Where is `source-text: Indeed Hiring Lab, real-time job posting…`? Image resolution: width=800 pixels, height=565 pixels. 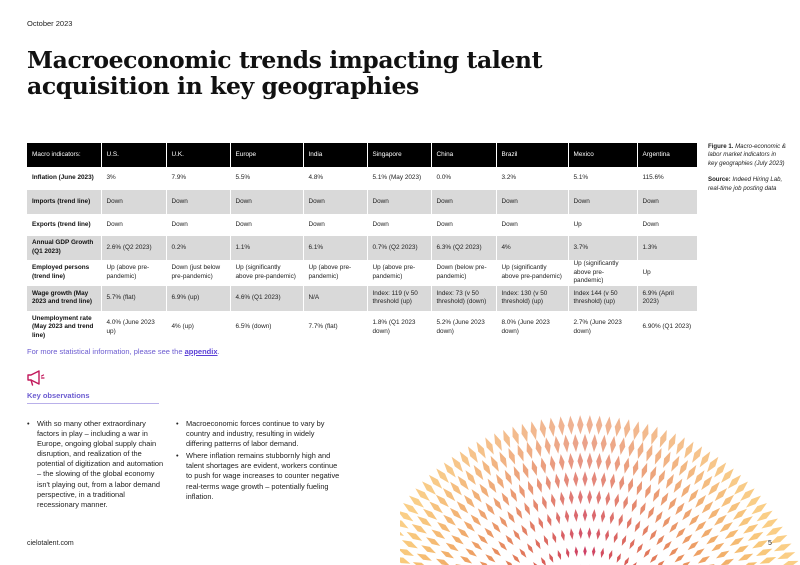
source-text: Indeed Hiring Lab, real-time job posting… is located at coordinates (745, 184).